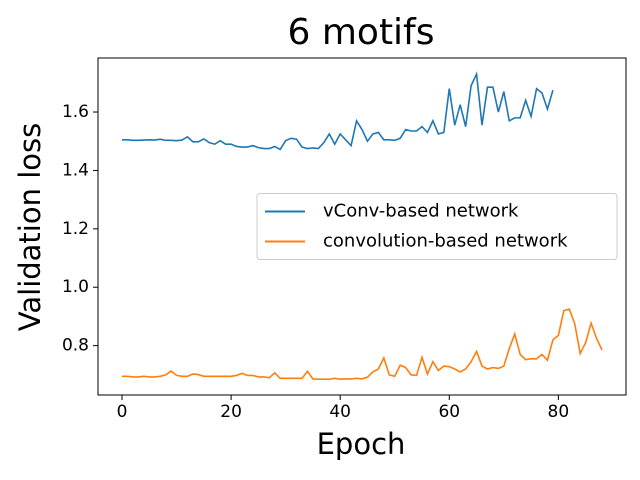 Image resolution: width=640 pixels, height=480 pixels. Describe the element at coordinates (75, 112) in the screenshot. I see `y-tick-label: 1.6` at that location.